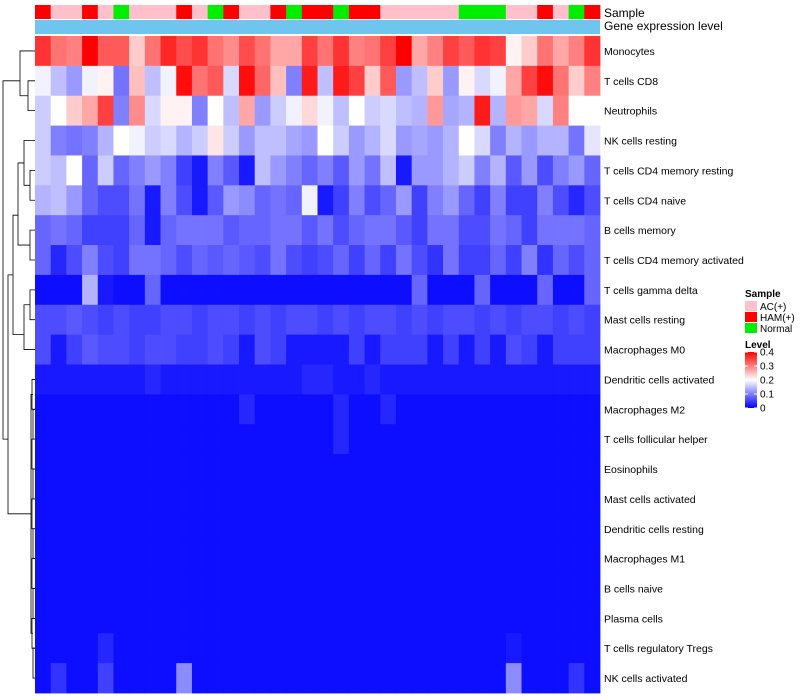  Describe the element at coordinates (317, 27) in the screenshot. I see `gene-expression-annotation-bar` at that location.